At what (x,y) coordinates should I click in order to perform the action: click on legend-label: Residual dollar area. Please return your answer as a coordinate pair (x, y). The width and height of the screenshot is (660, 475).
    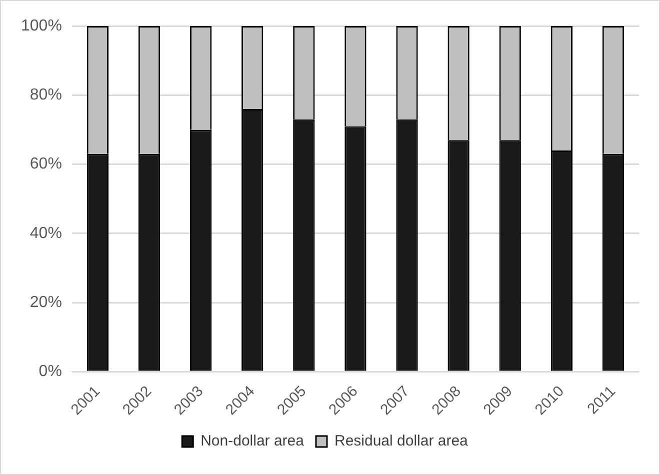
    Looking at the image, I should click on (401, 441).